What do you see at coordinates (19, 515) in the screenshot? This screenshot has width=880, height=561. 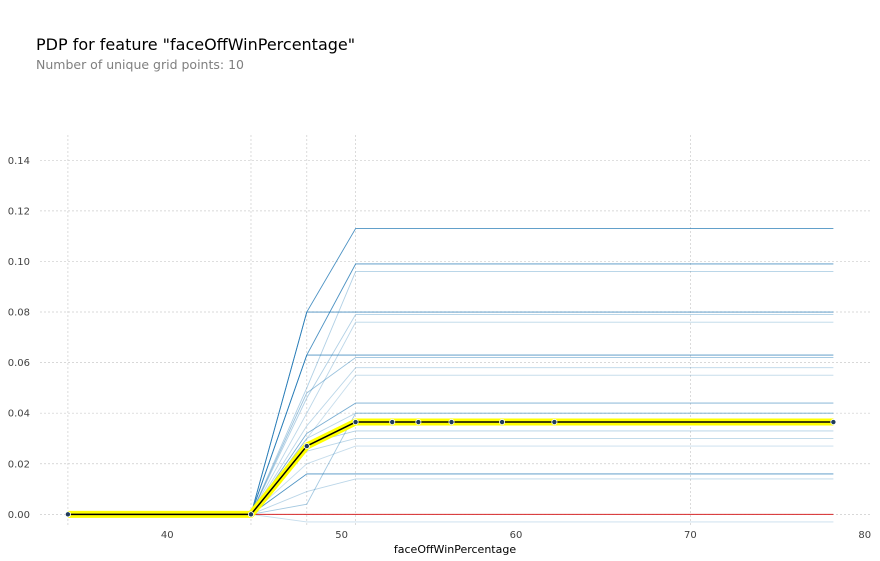 I see `y-tick-label: 0.00` at bounding box center [19, 515].